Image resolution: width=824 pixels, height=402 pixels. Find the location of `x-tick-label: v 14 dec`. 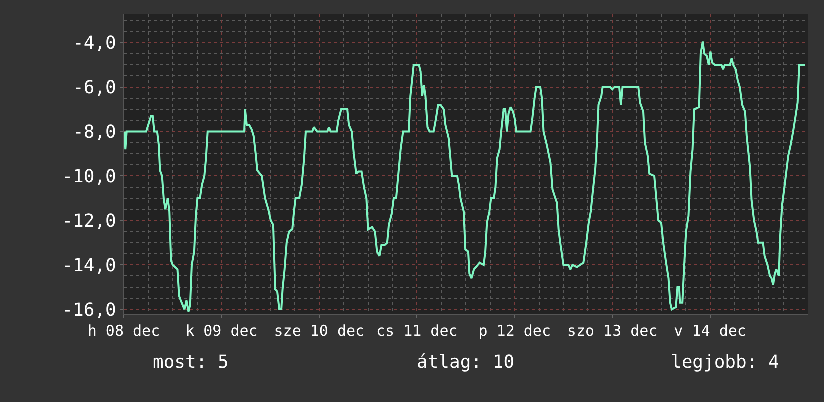

x-tick-label: v 14 dec is located at coordinates (710, 331).